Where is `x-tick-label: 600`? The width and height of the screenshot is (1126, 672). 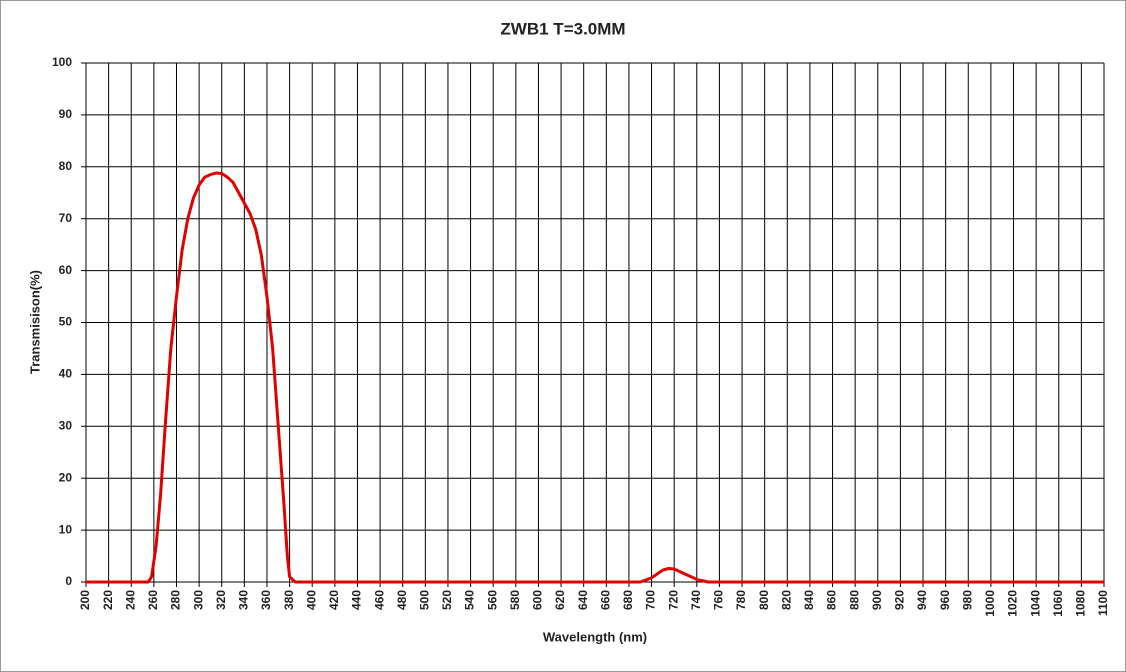
x-tick-label: 600 is located at coordinates (538, 600).